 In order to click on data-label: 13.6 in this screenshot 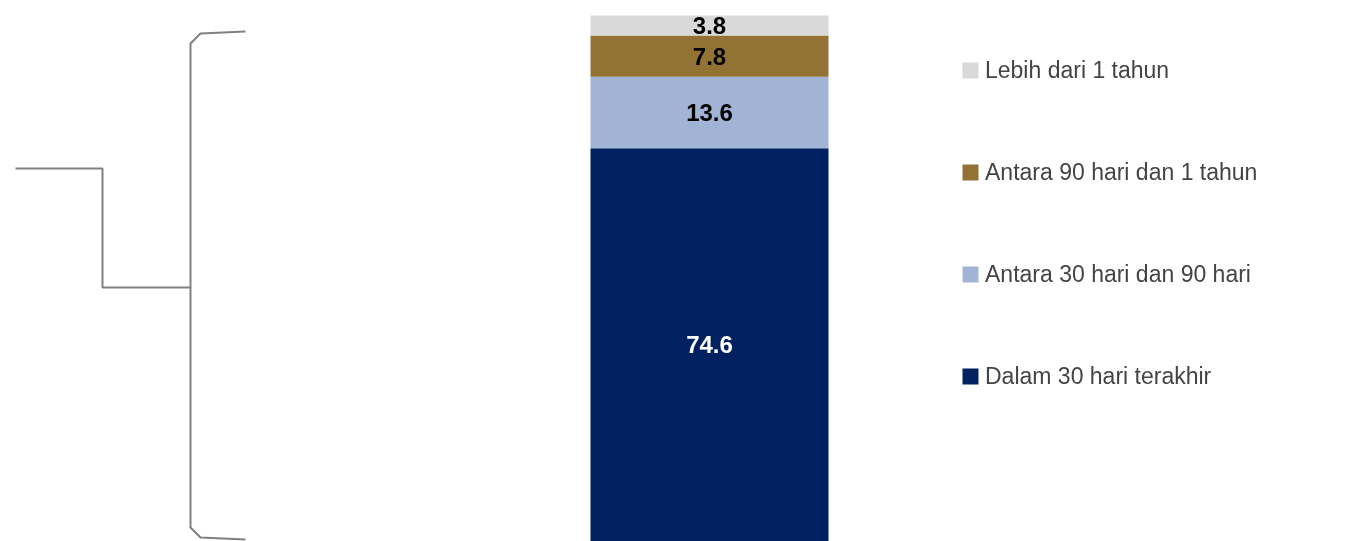, I will do `click(709, 112)`.